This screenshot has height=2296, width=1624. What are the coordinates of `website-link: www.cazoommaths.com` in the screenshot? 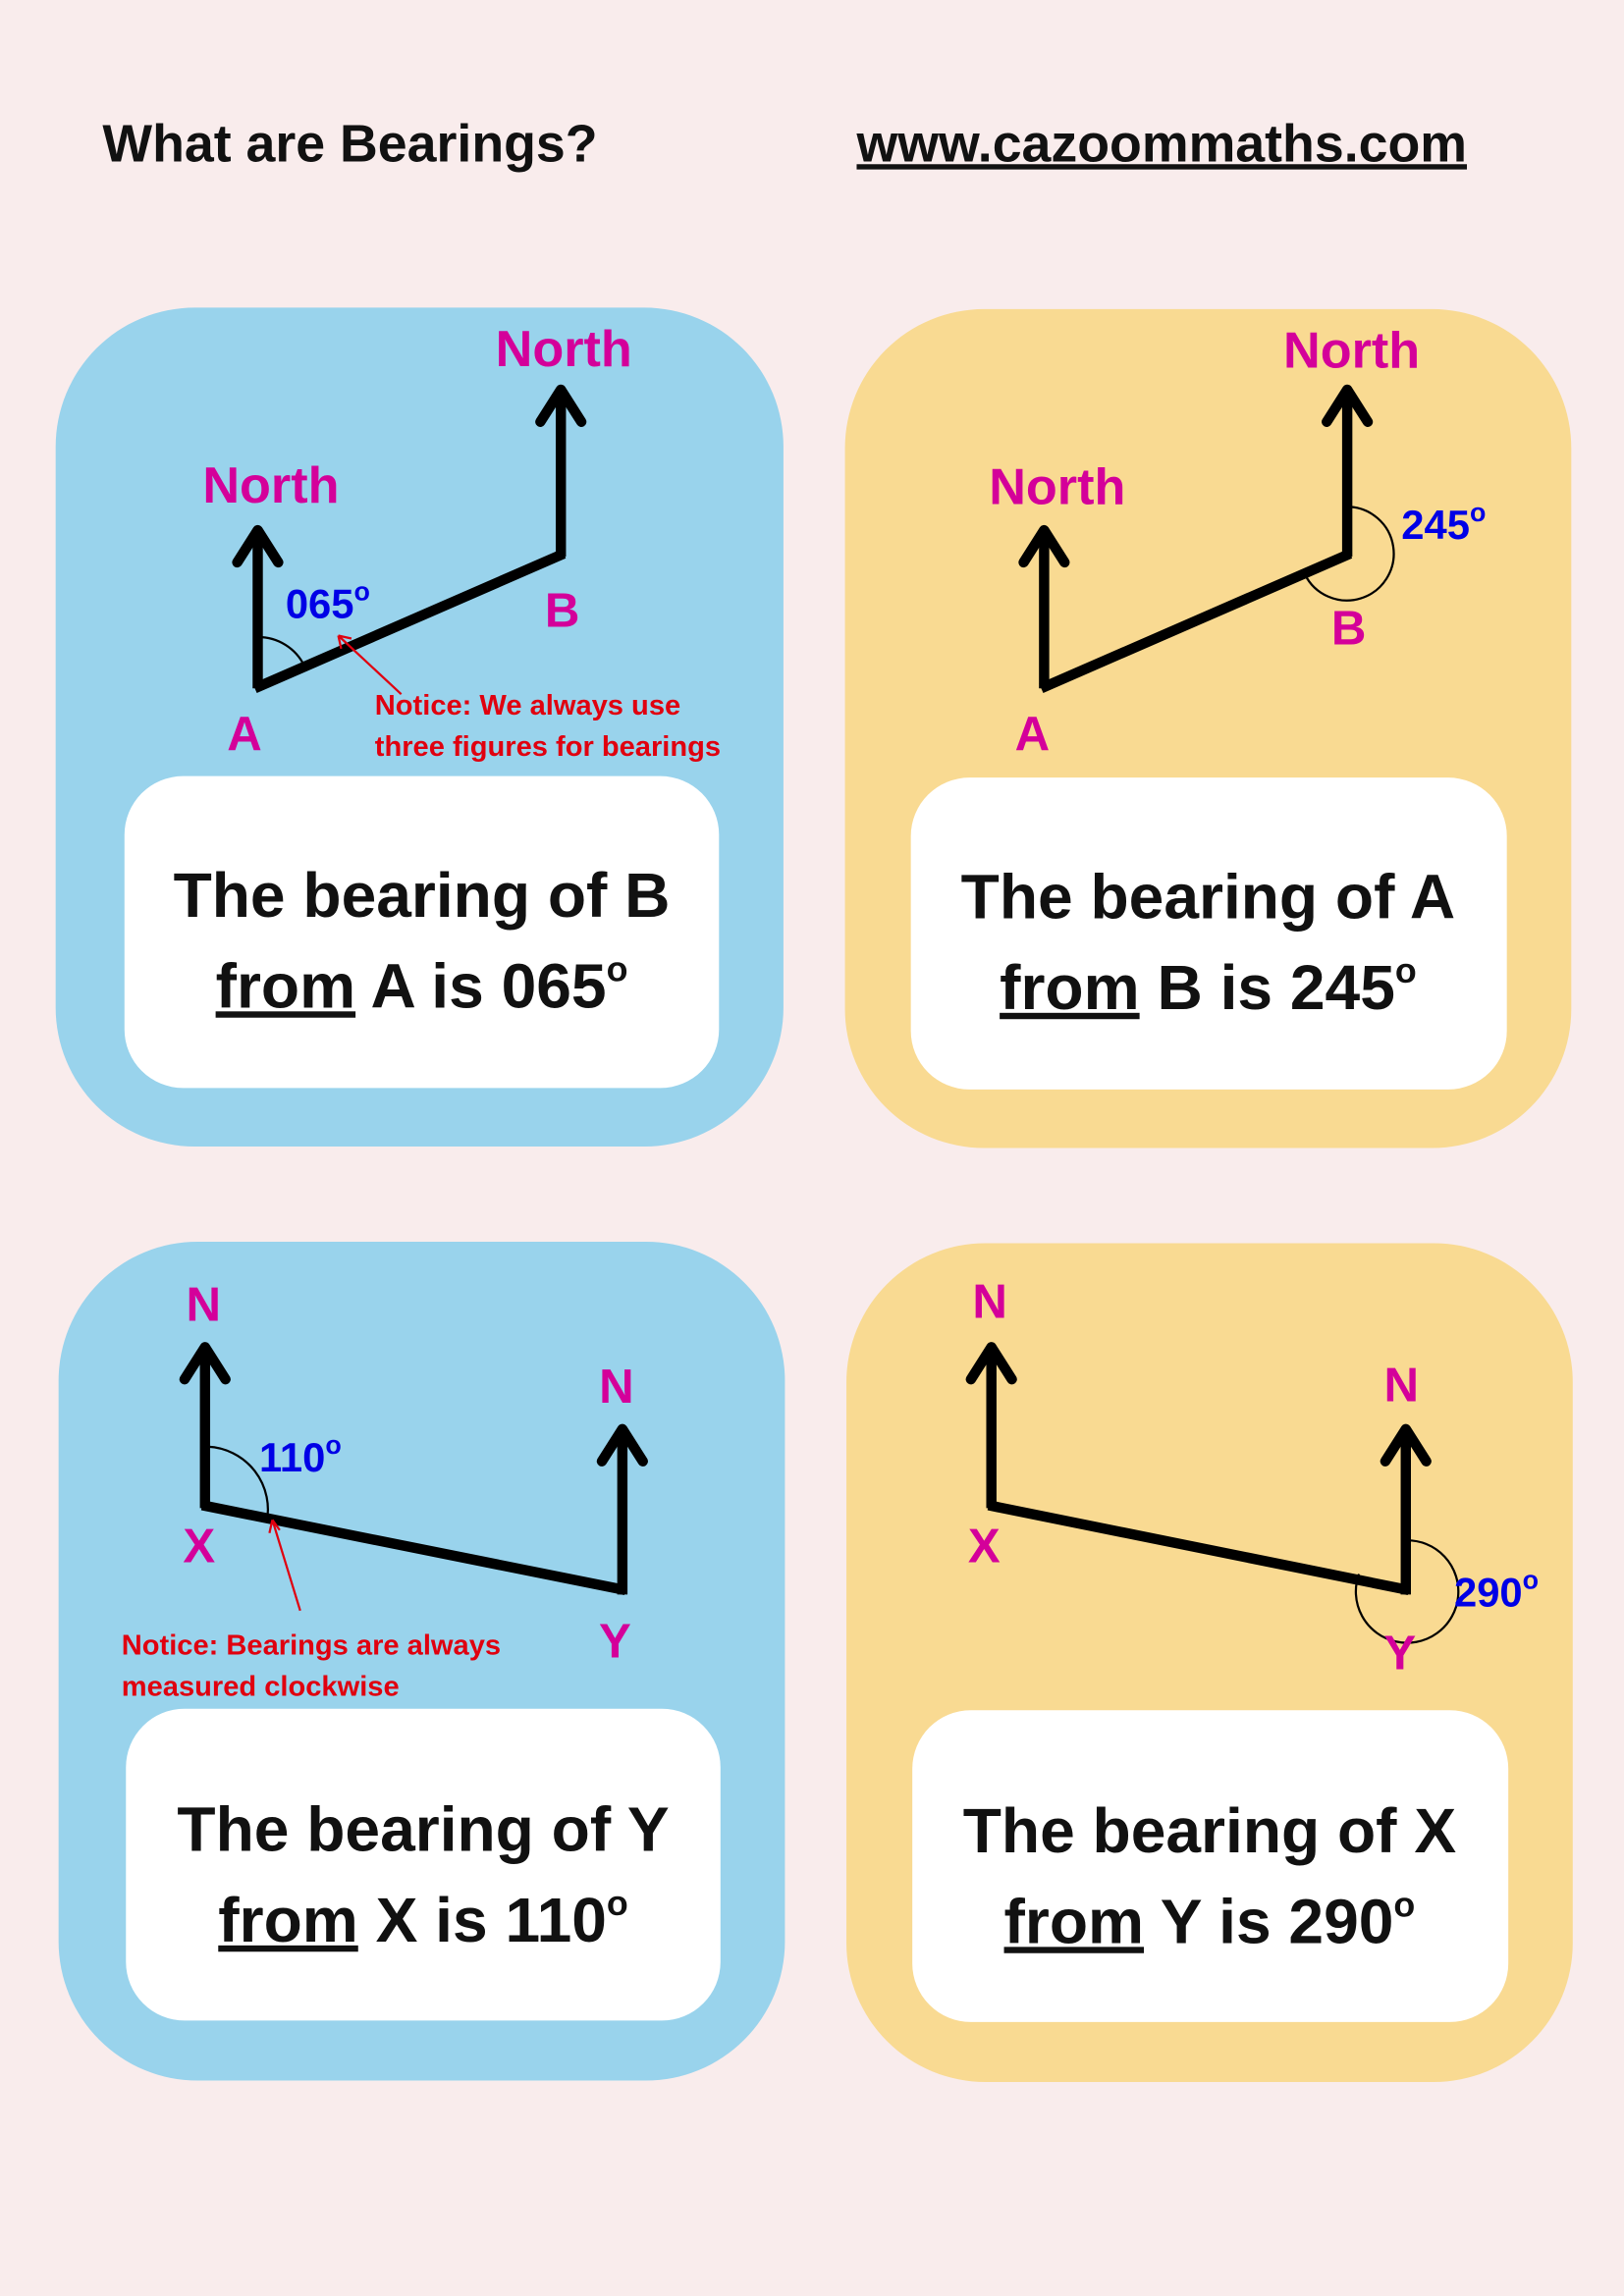 It's located at (1161, 143).